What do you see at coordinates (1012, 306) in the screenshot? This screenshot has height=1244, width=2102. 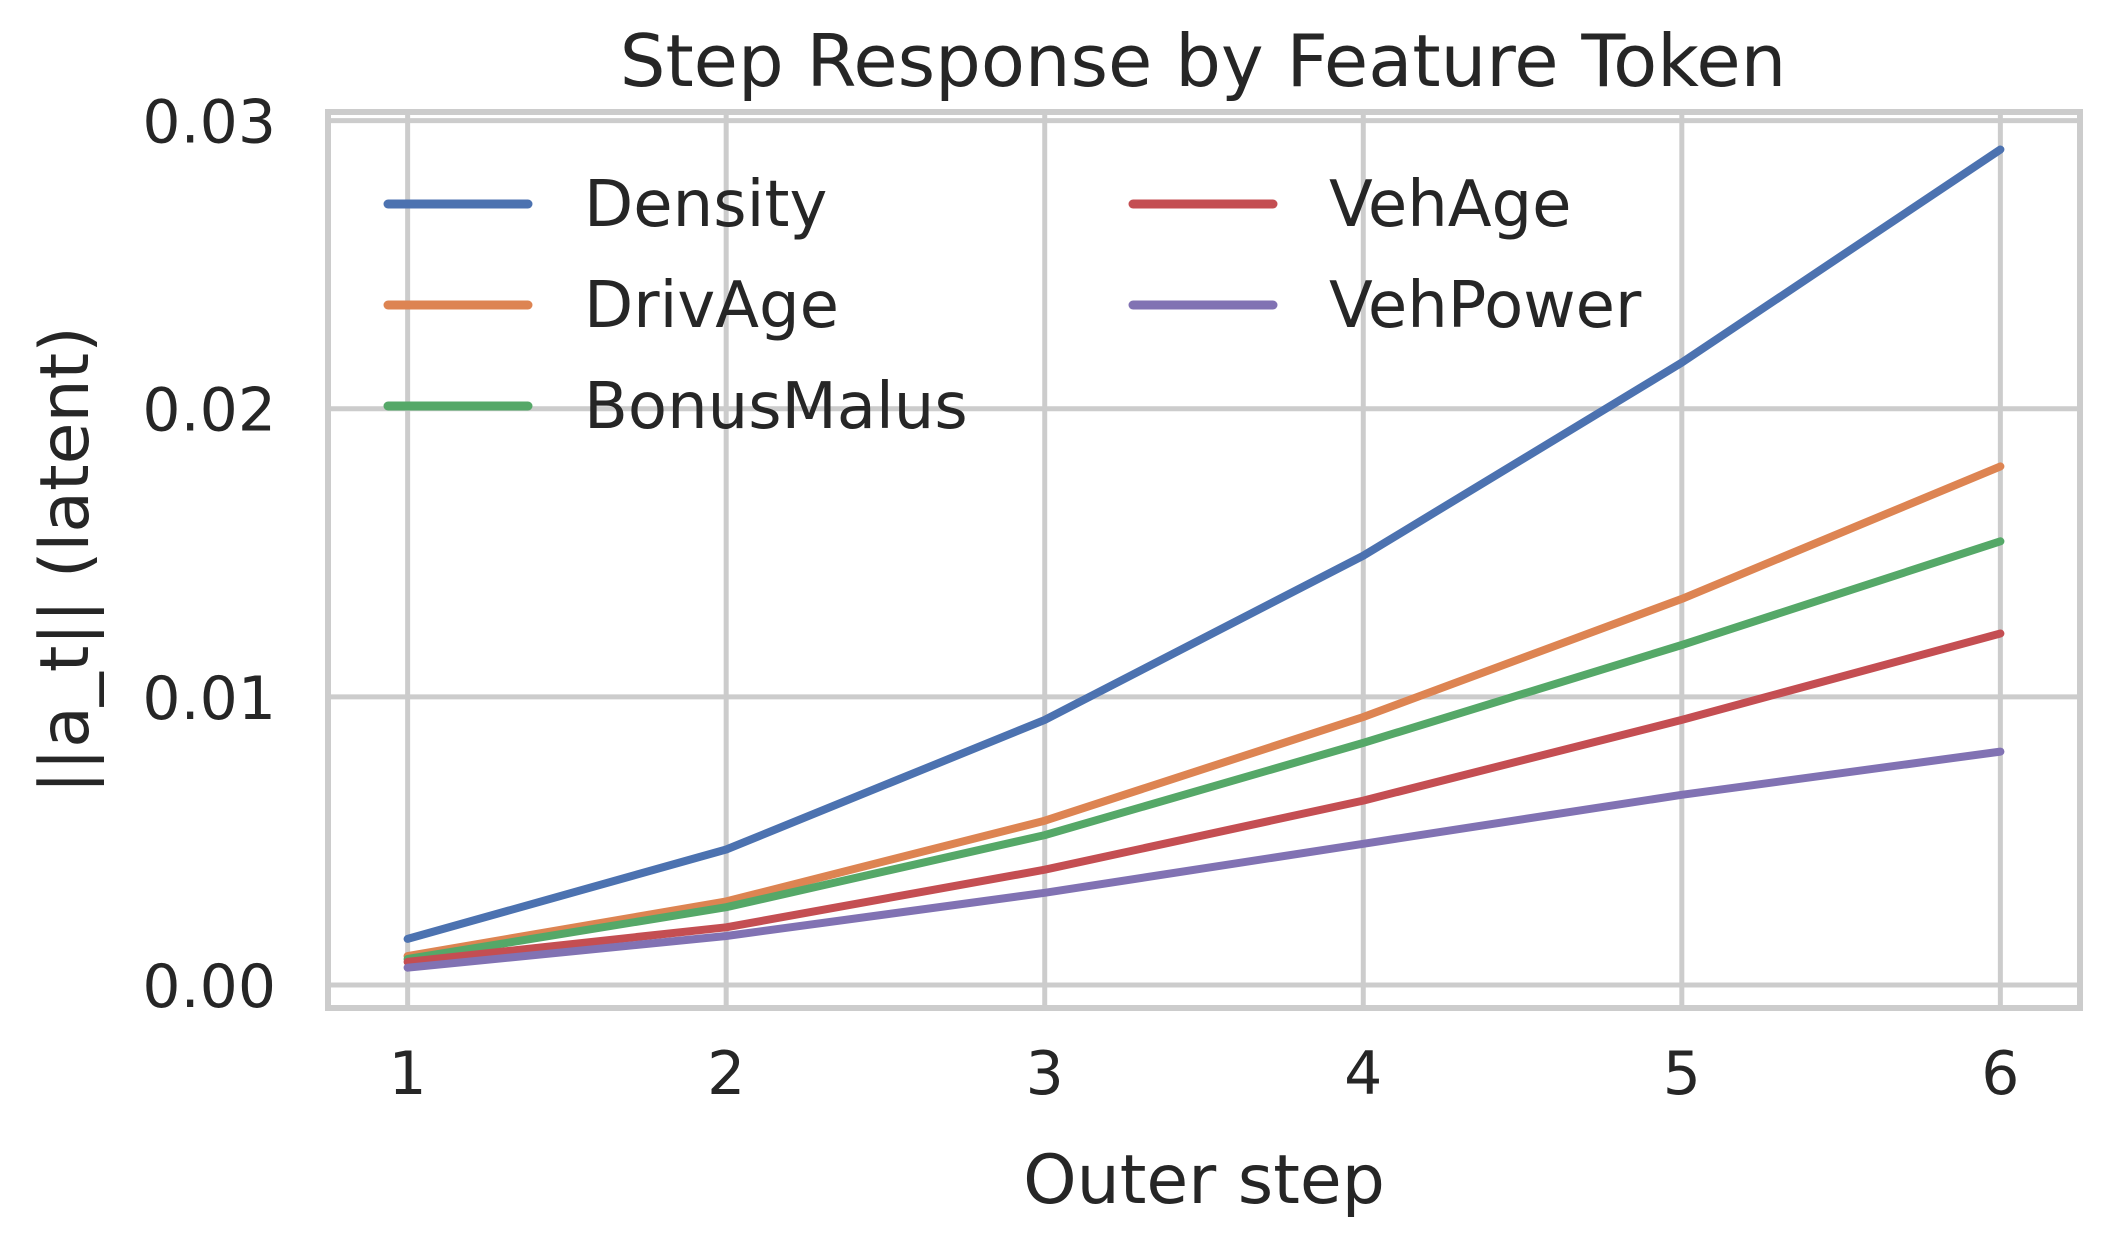 I see `legend: Density DrivAge BonusMalus VehAge VehPower` at bounding box center [1012, 306].